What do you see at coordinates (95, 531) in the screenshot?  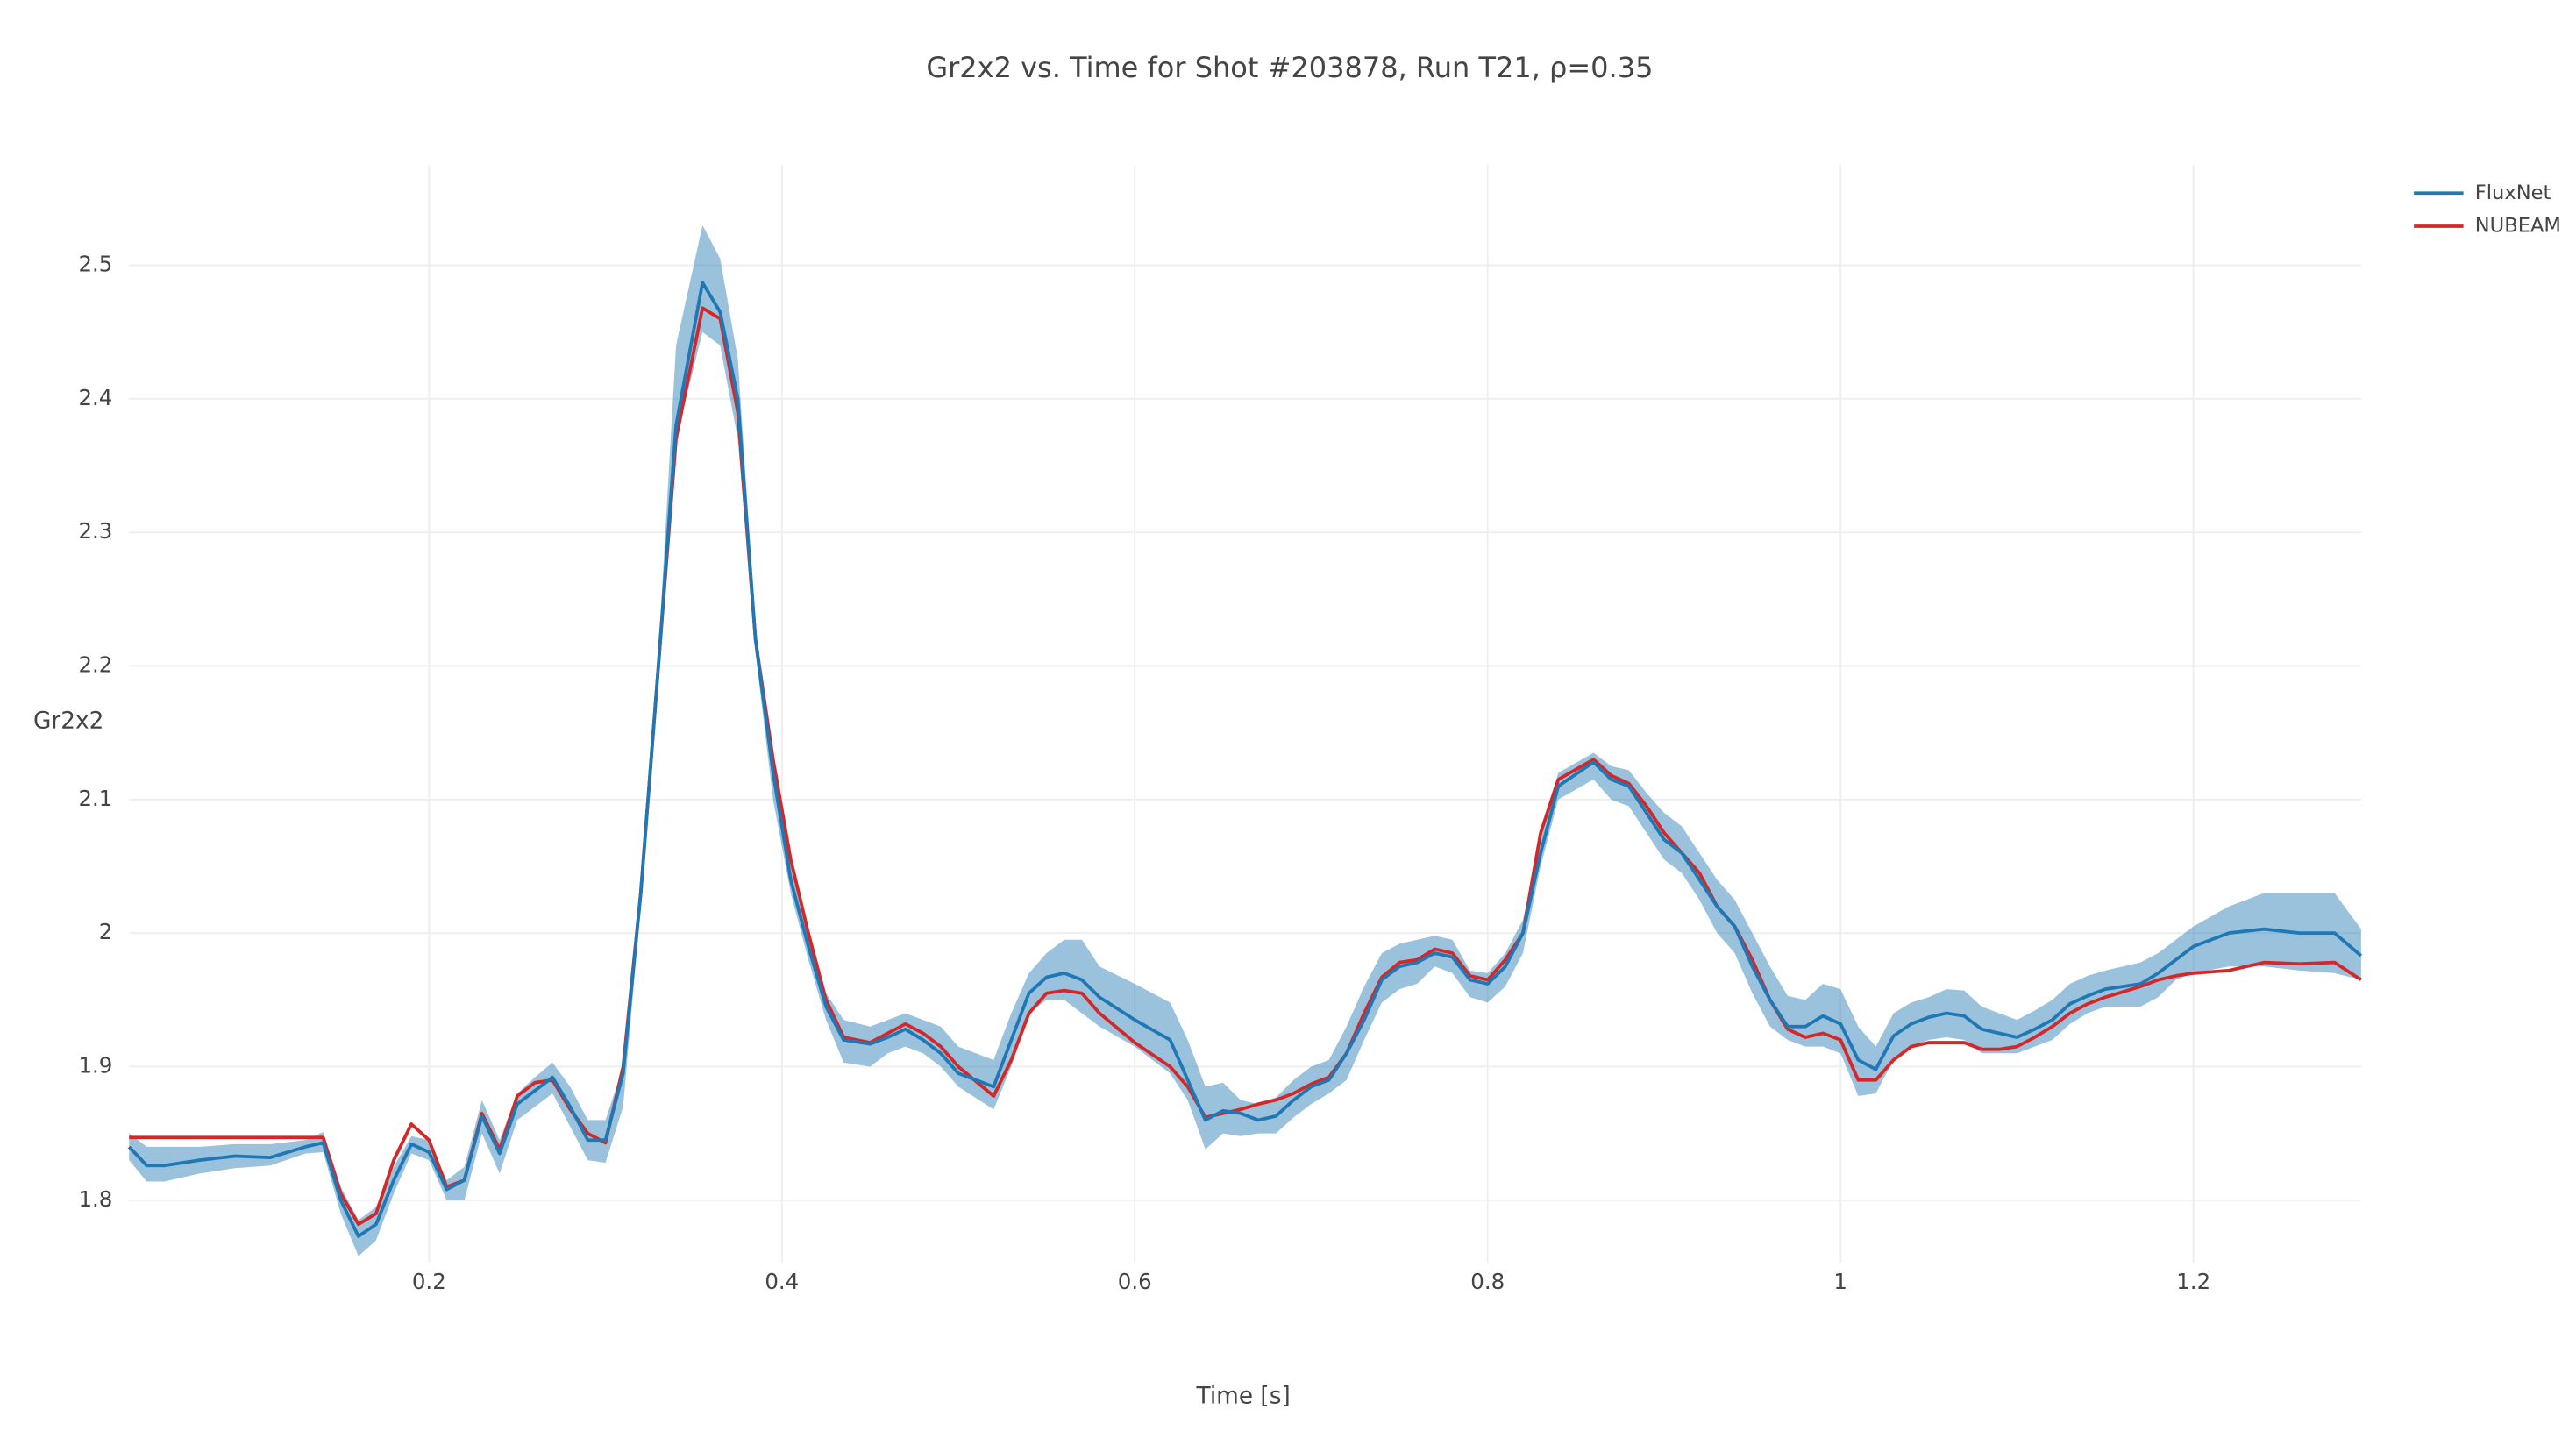 I see `y-tick-label: 2.3` at bounding box center [95, 531].